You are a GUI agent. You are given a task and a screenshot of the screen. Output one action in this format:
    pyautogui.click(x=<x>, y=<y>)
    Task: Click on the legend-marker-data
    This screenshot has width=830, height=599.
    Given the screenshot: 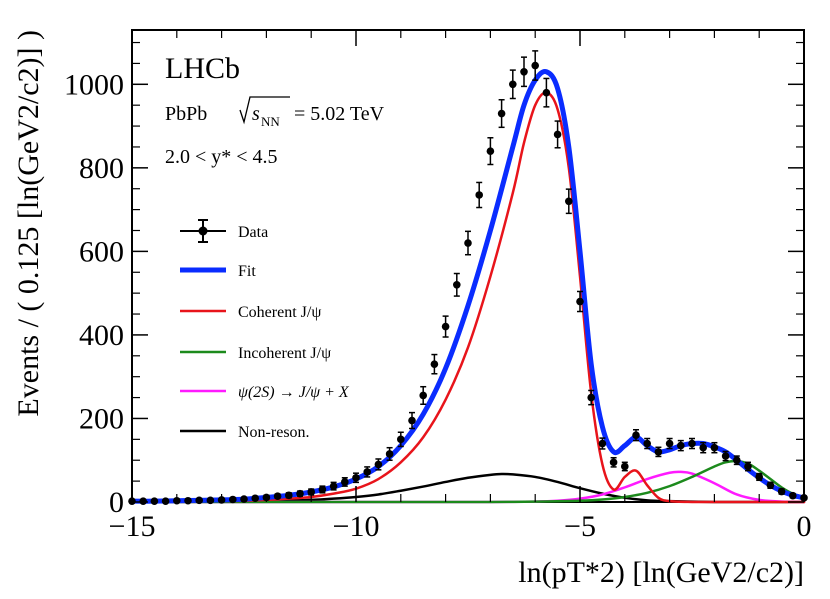 What is the action you would take?
    pyautogui.click(x=203, y=231)
    